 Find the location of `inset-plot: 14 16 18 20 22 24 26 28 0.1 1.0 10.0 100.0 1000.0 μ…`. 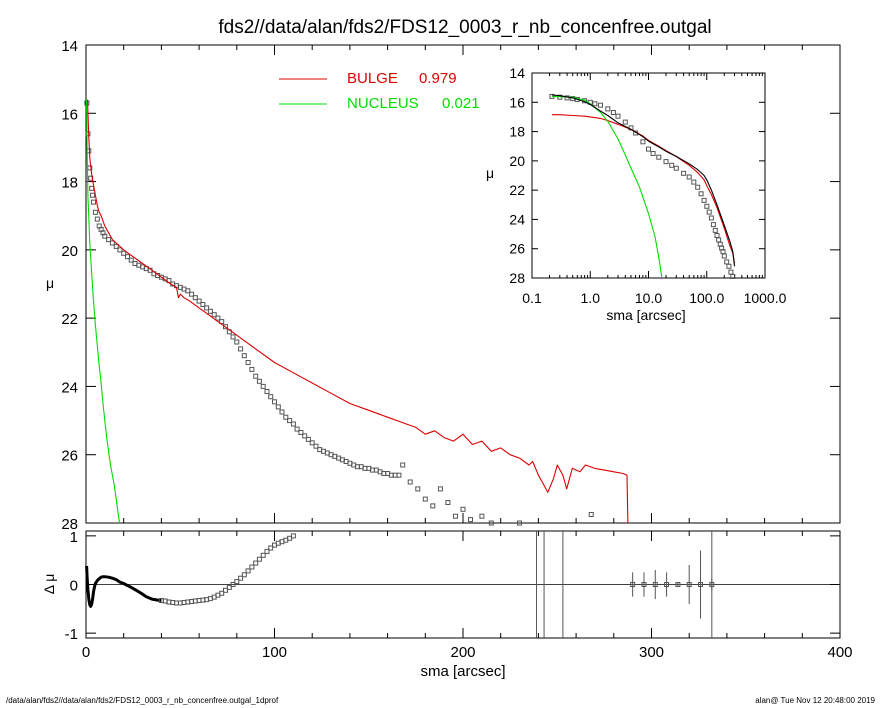

inset-plot: 14 16 18 20 22 24 26 28 0.1 1.0 10.0 100.0 1000.0 μ… is located at coordinates (636, 194).